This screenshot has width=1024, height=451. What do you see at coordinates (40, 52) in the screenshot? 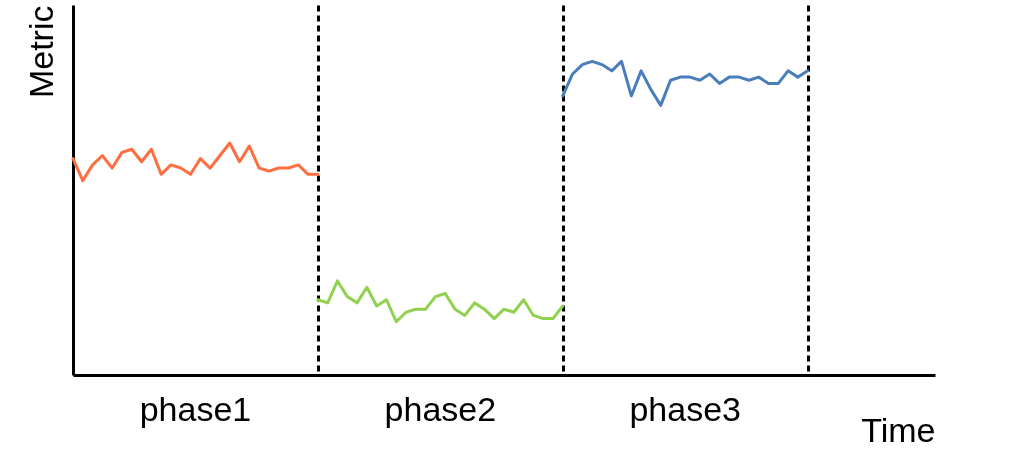
I see `y-axis-title: Metric` at bounding box center [40, 52].